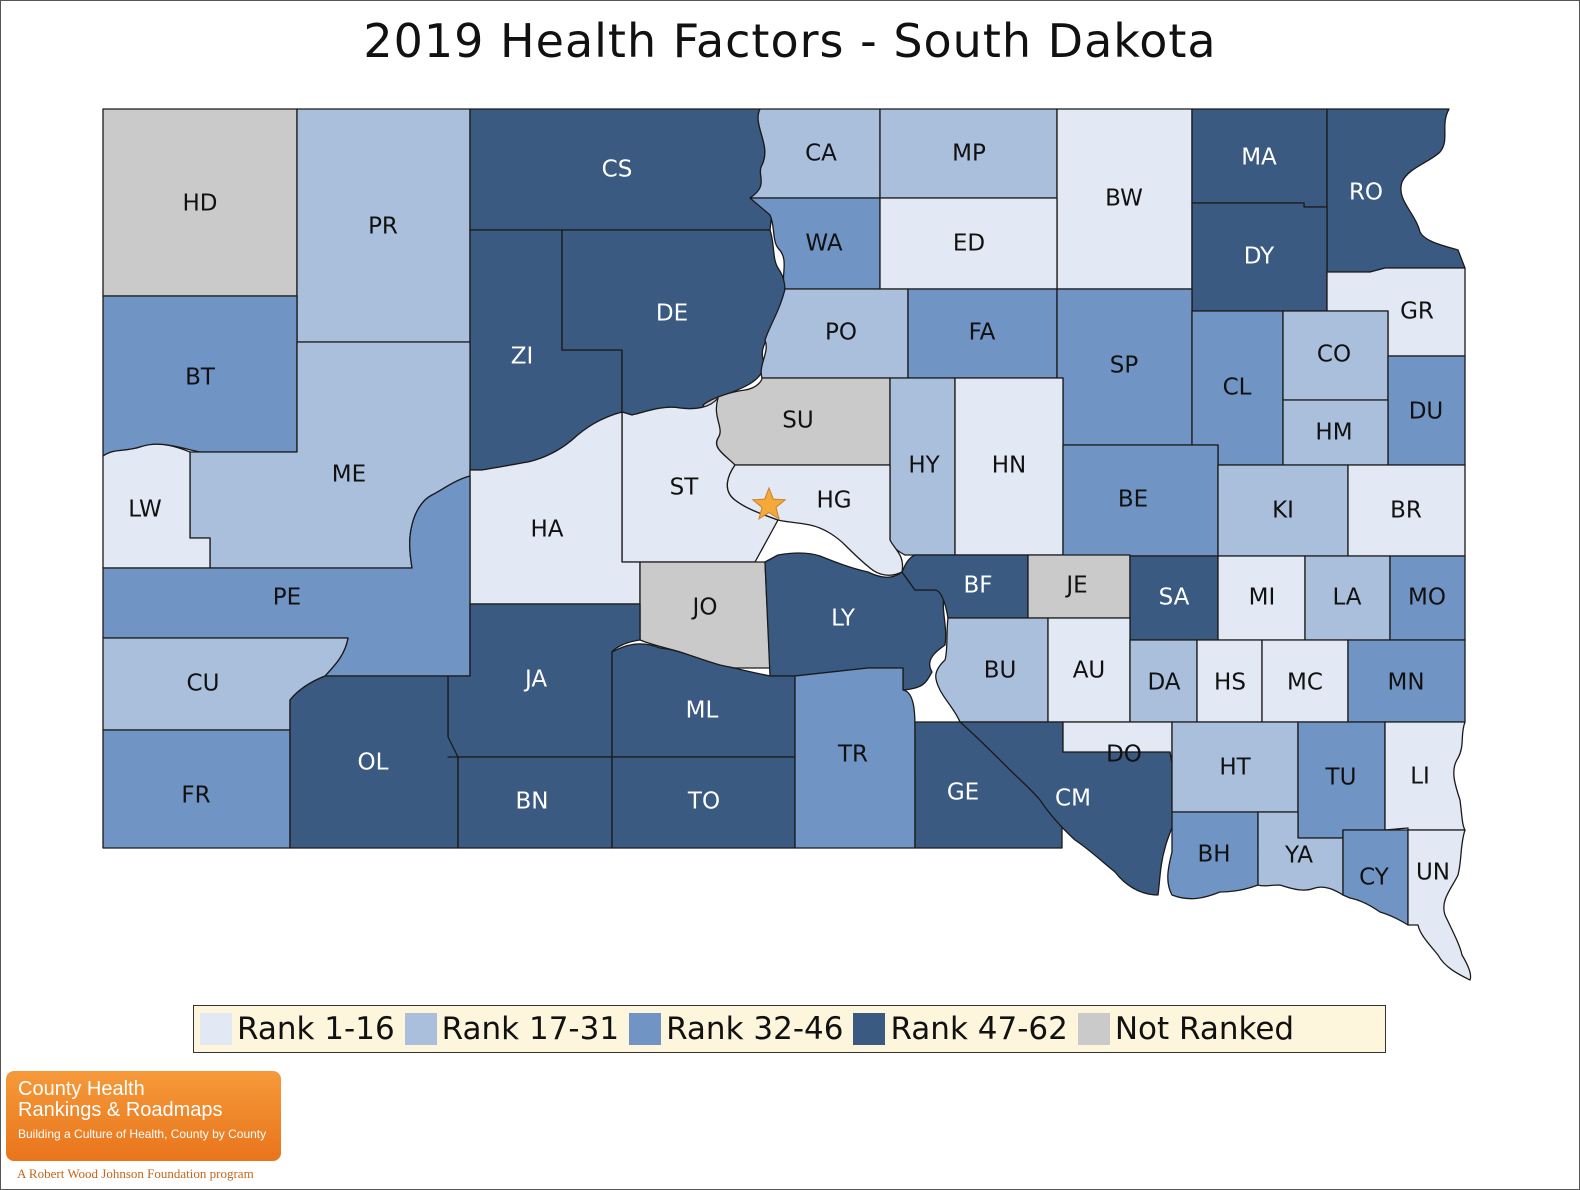  I want to click on county-lw, so click(156, 506).